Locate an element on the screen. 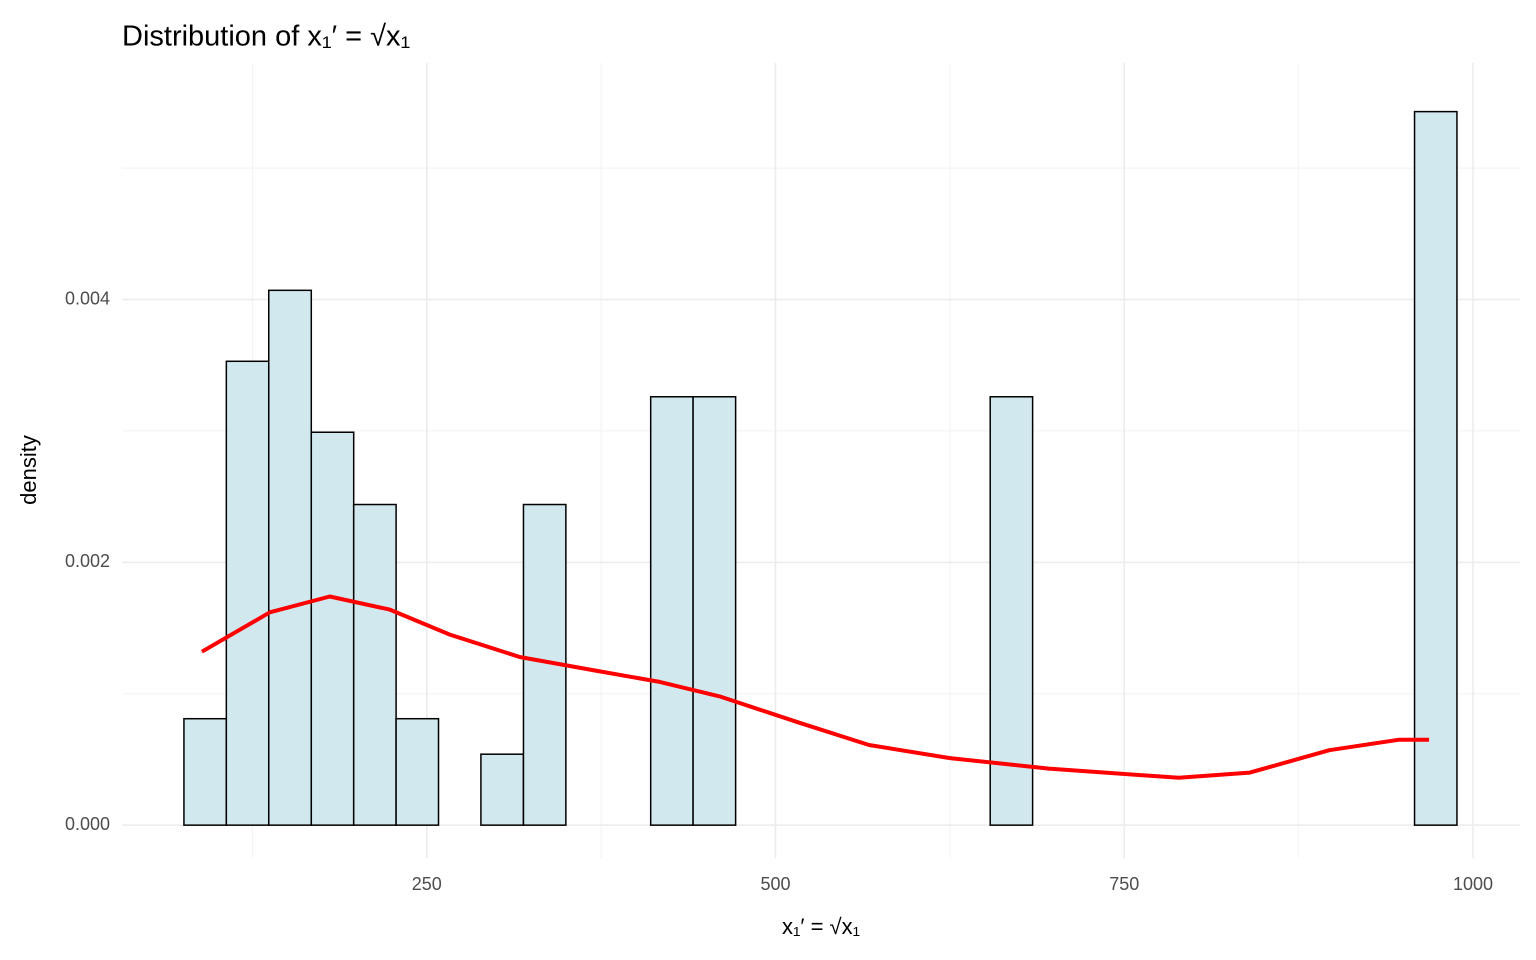  x-tick-label: 250 is located at coordinates (427, 884).